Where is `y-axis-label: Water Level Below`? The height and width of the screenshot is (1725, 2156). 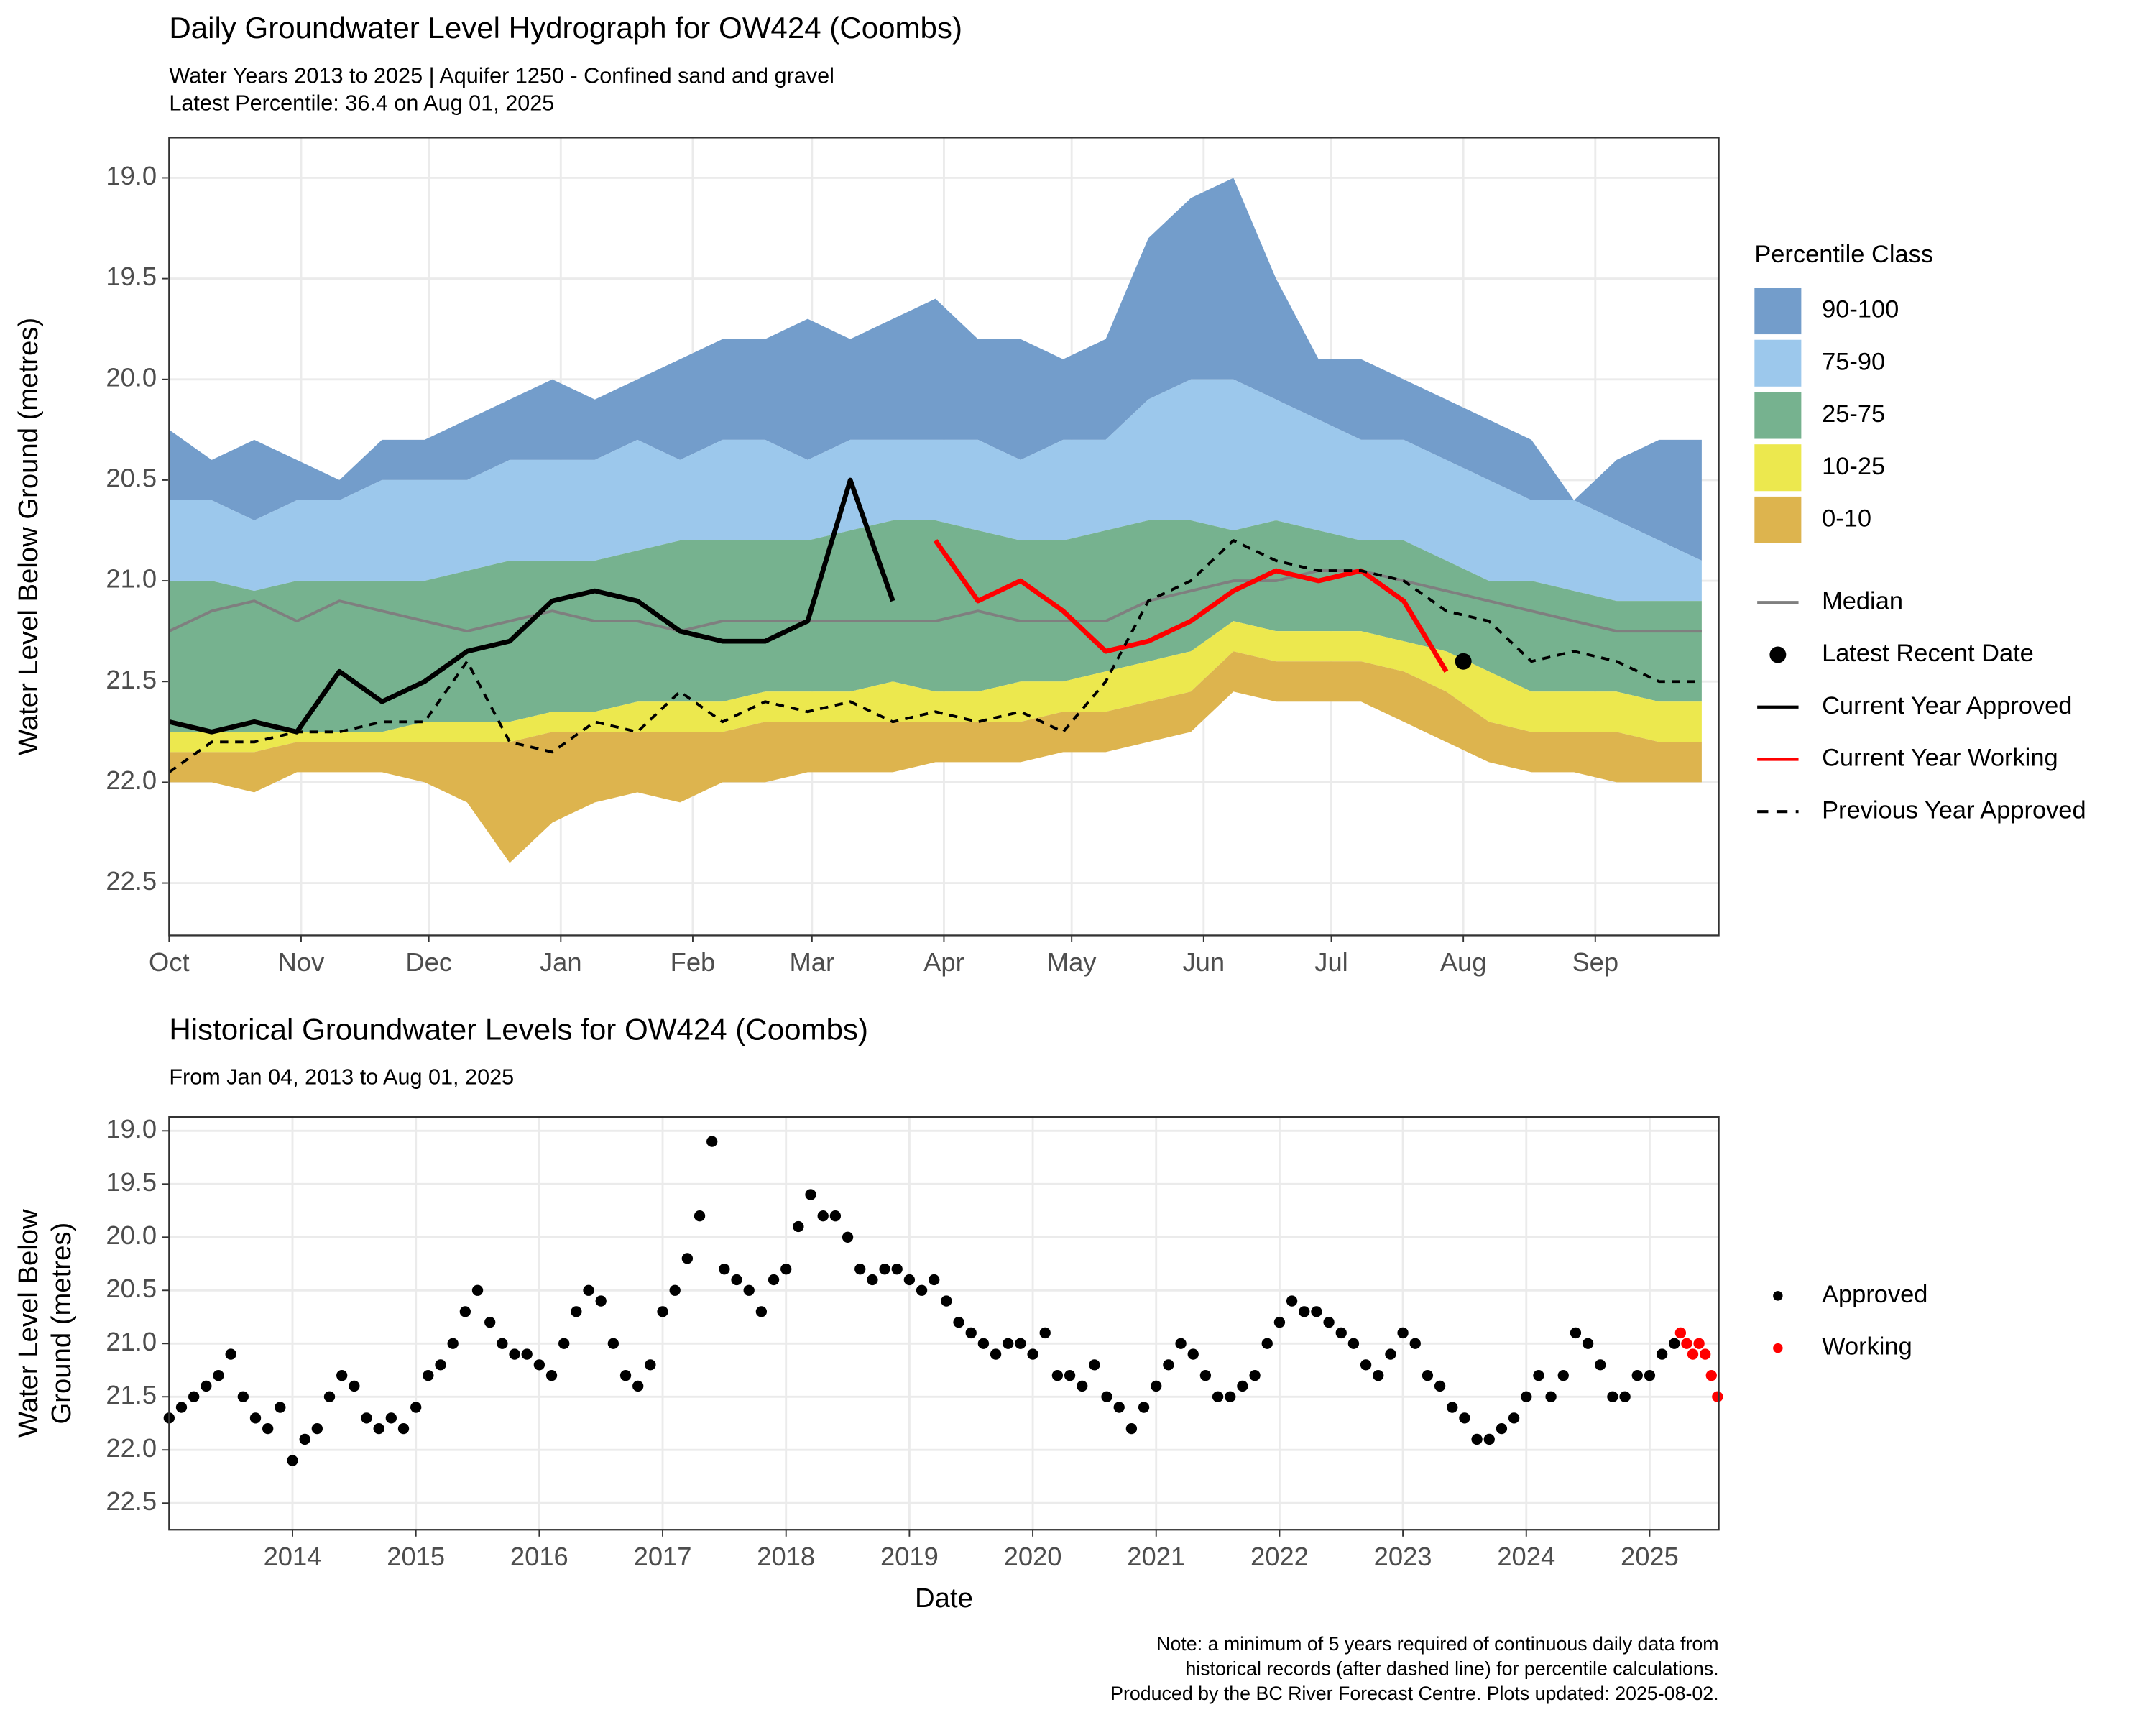
y-axis-label: Water Level Below is located at coordinates (28, 1323).